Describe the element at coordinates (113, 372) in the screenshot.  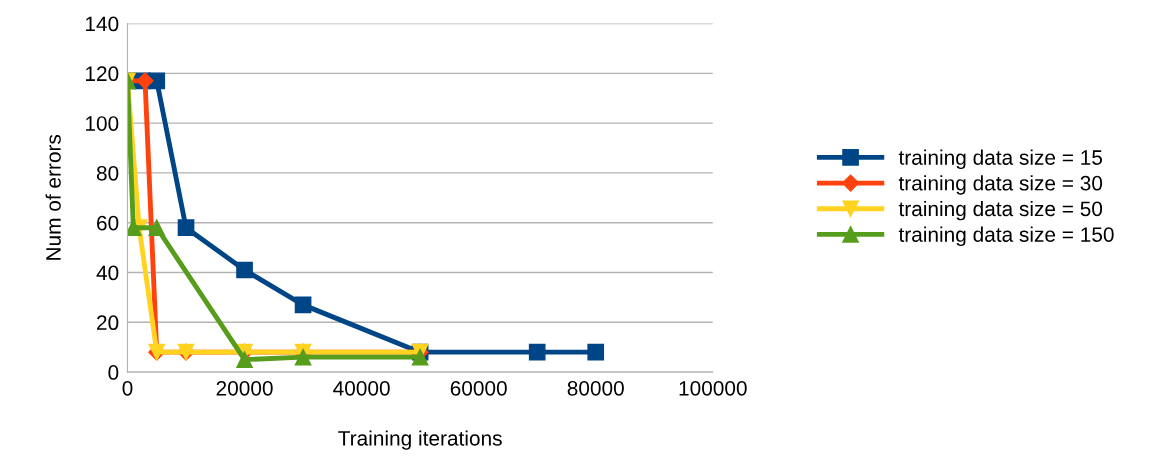
I see `y-tick-label: 0` at that location.